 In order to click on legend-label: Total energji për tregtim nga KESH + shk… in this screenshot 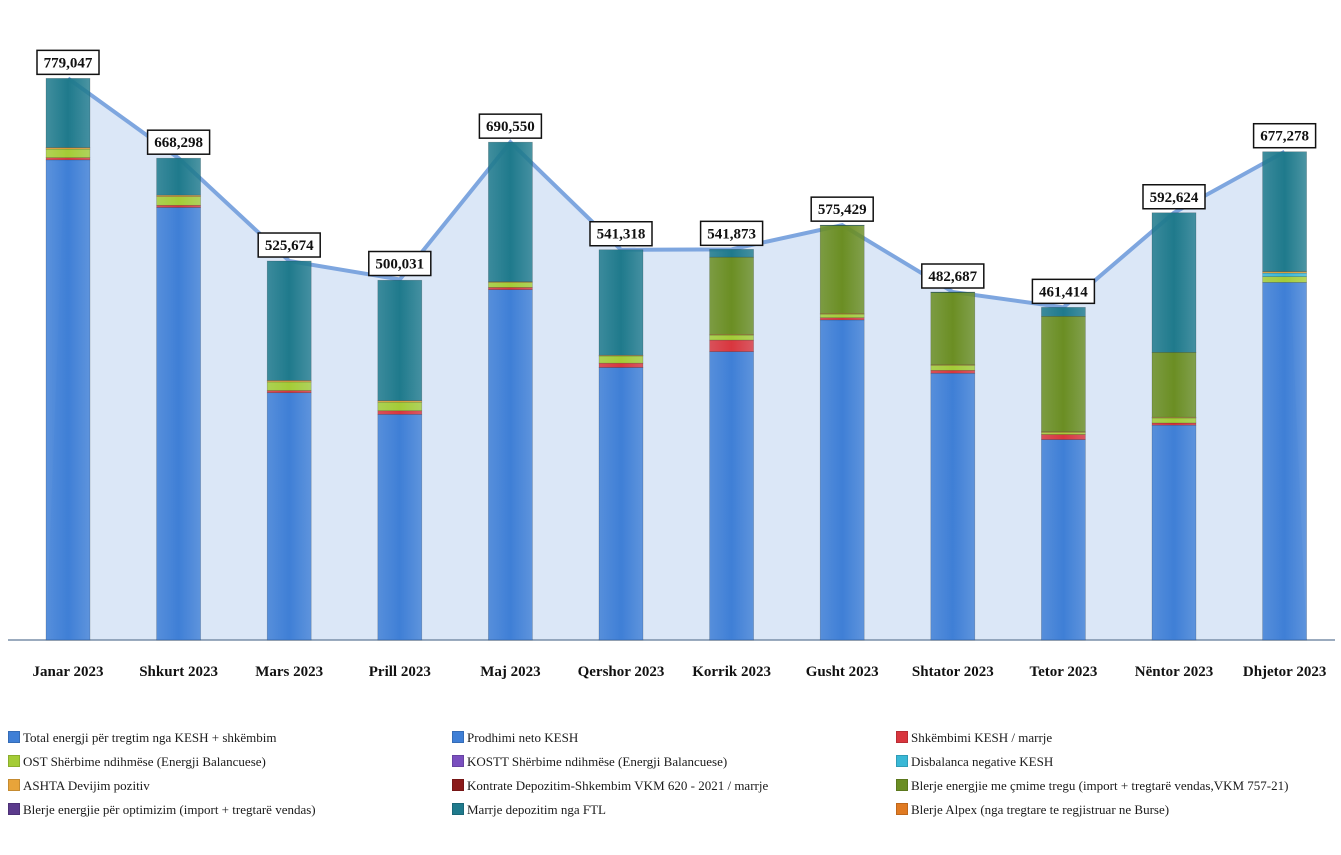, I will do `click(150, 737)`.